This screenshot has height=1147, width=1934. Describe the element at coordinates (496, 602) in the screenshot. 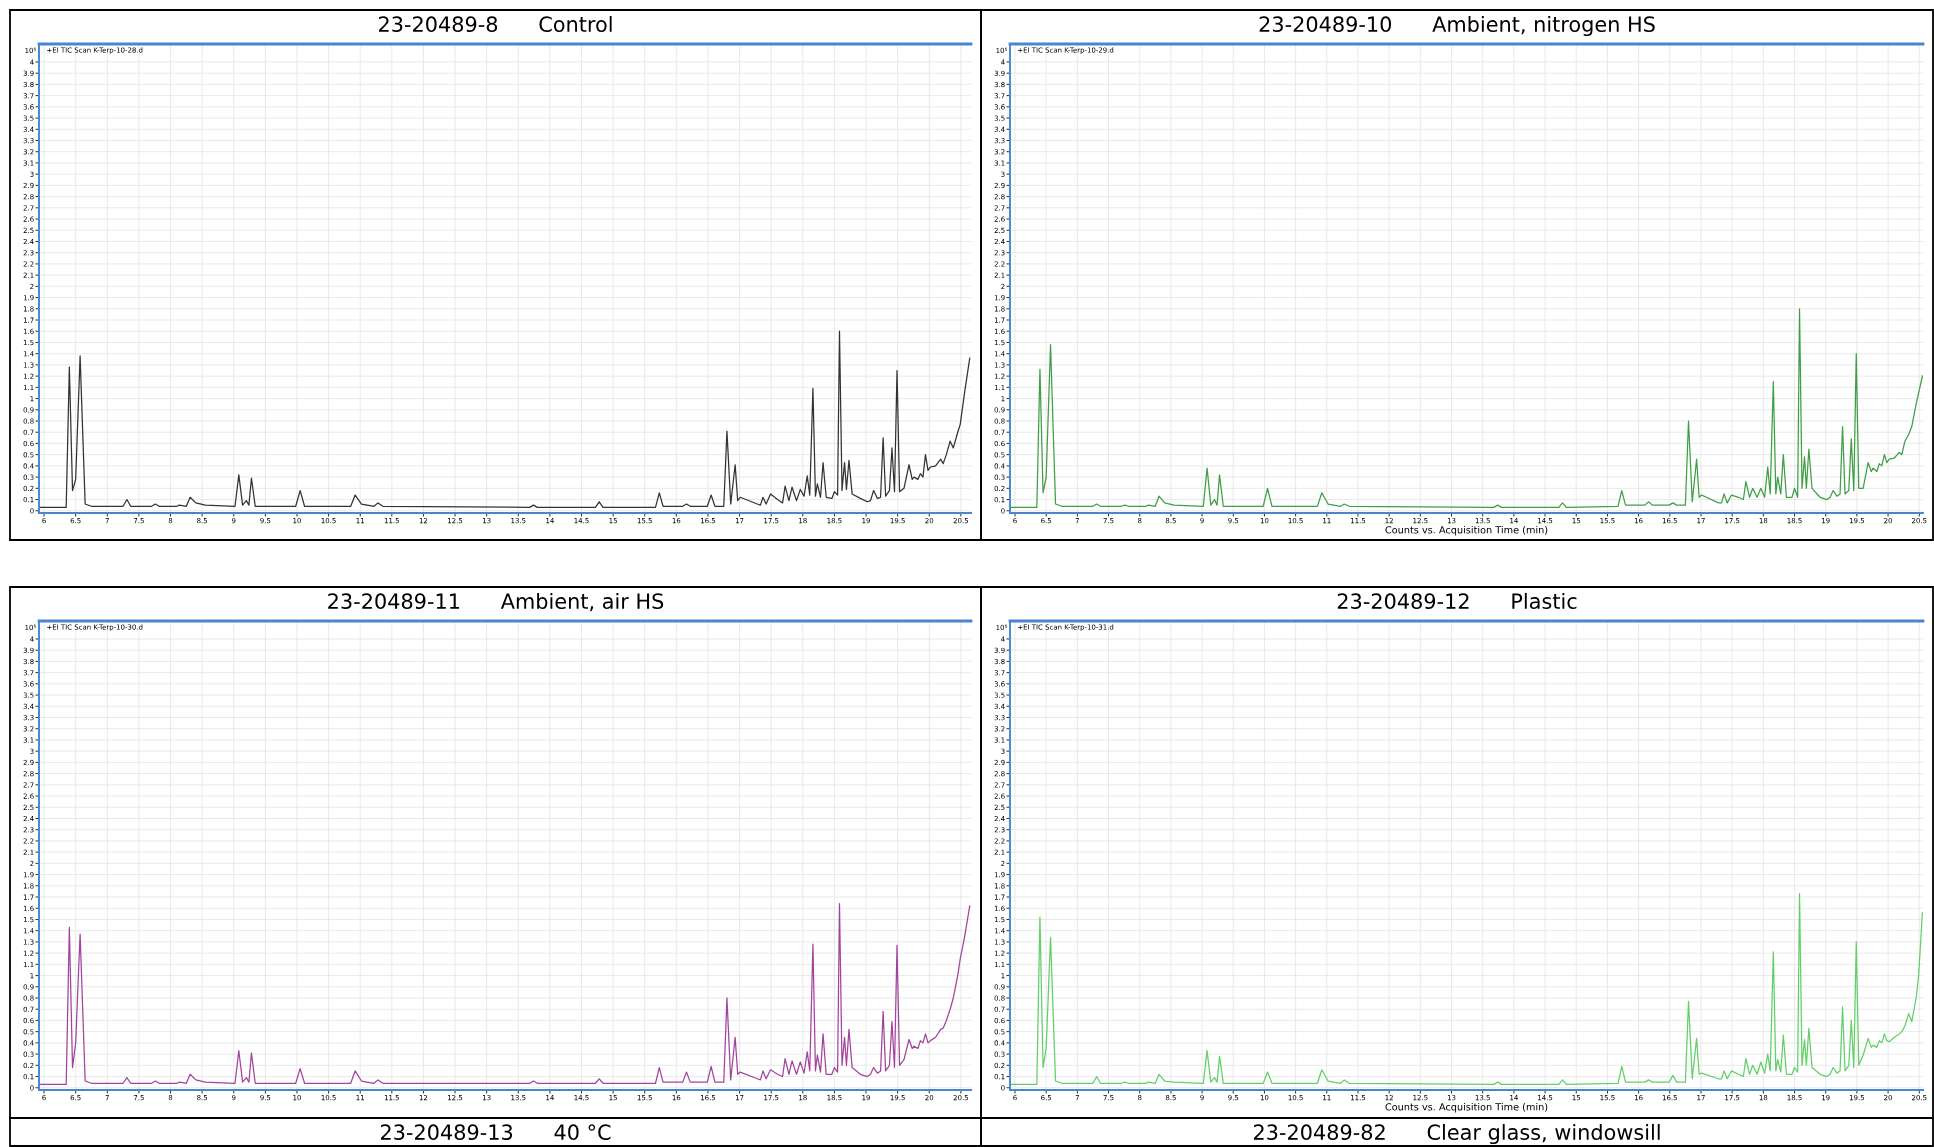

I see `chart-title: 23-20489-11 Ambient, air HS` at that location.